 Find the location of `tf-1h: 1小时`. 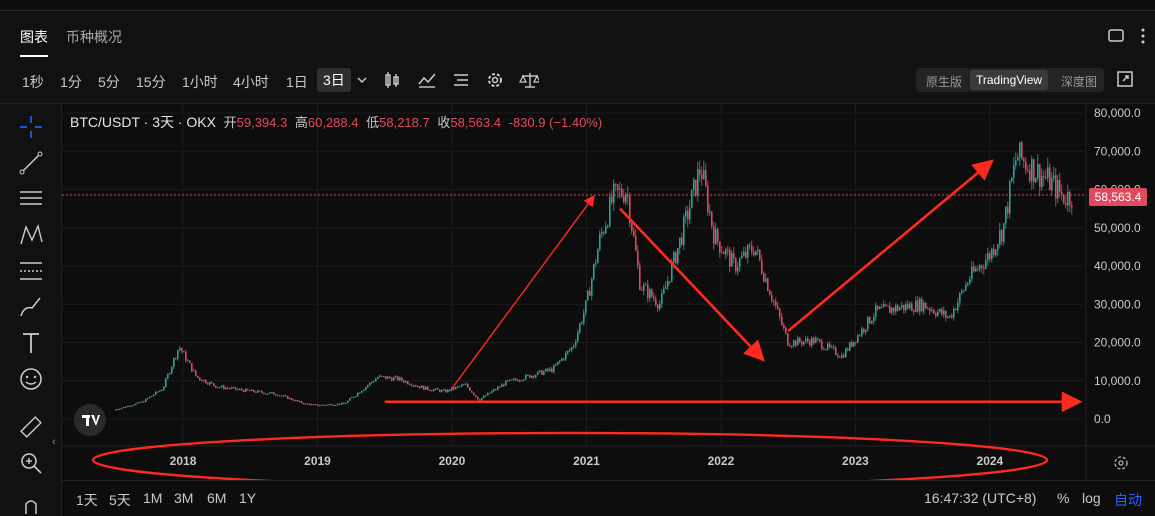

tf-1h: 1小时 is located at coordinates (200, 82).